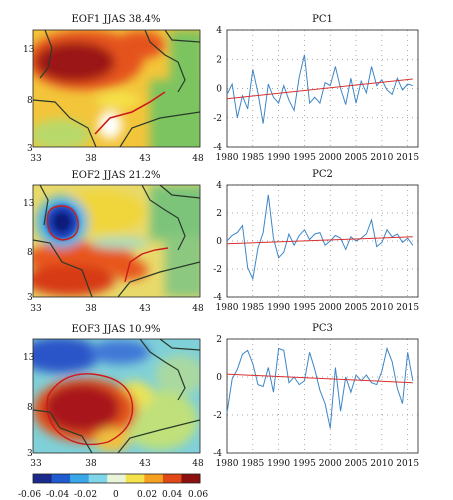 The width and height of the screenshot is (453, 500). What do you see at coordinates (29, 358) in the screenshot?
I see `eof3-ytick: 13` at bounding box center [29, 358].